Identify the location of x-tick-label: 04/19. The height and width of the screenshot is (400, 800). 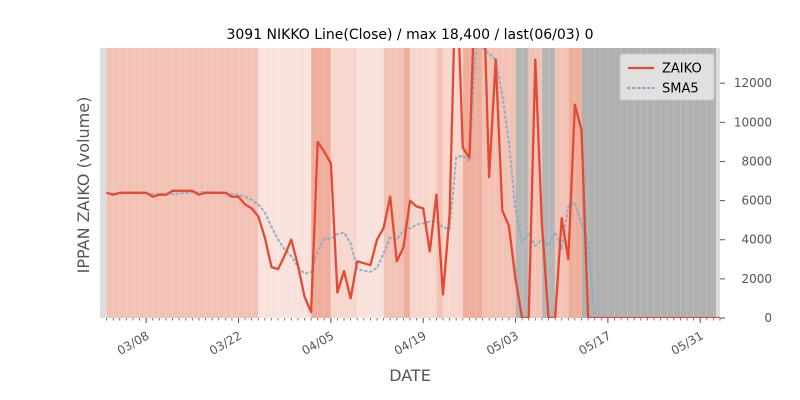
(410, 342).